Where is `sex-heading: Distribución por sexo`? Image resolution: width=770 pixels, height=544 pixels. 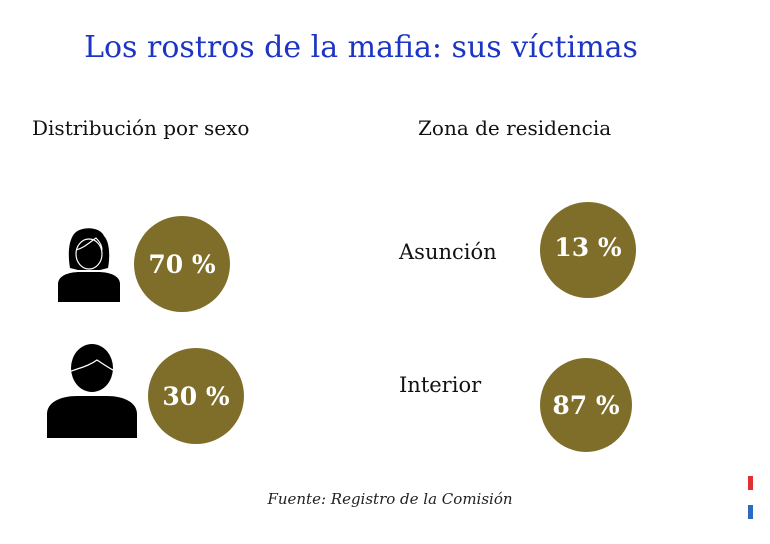
sex-heading: Distribución por sexo is located at coordinates (141, 128).